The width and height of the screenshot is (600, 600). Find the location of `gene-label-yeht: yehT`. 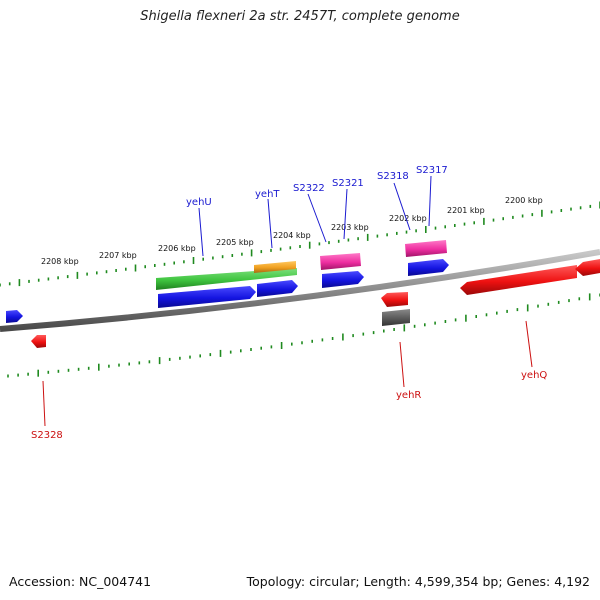

gene-label-yeht: yehT is located at coordinates (267, 194).